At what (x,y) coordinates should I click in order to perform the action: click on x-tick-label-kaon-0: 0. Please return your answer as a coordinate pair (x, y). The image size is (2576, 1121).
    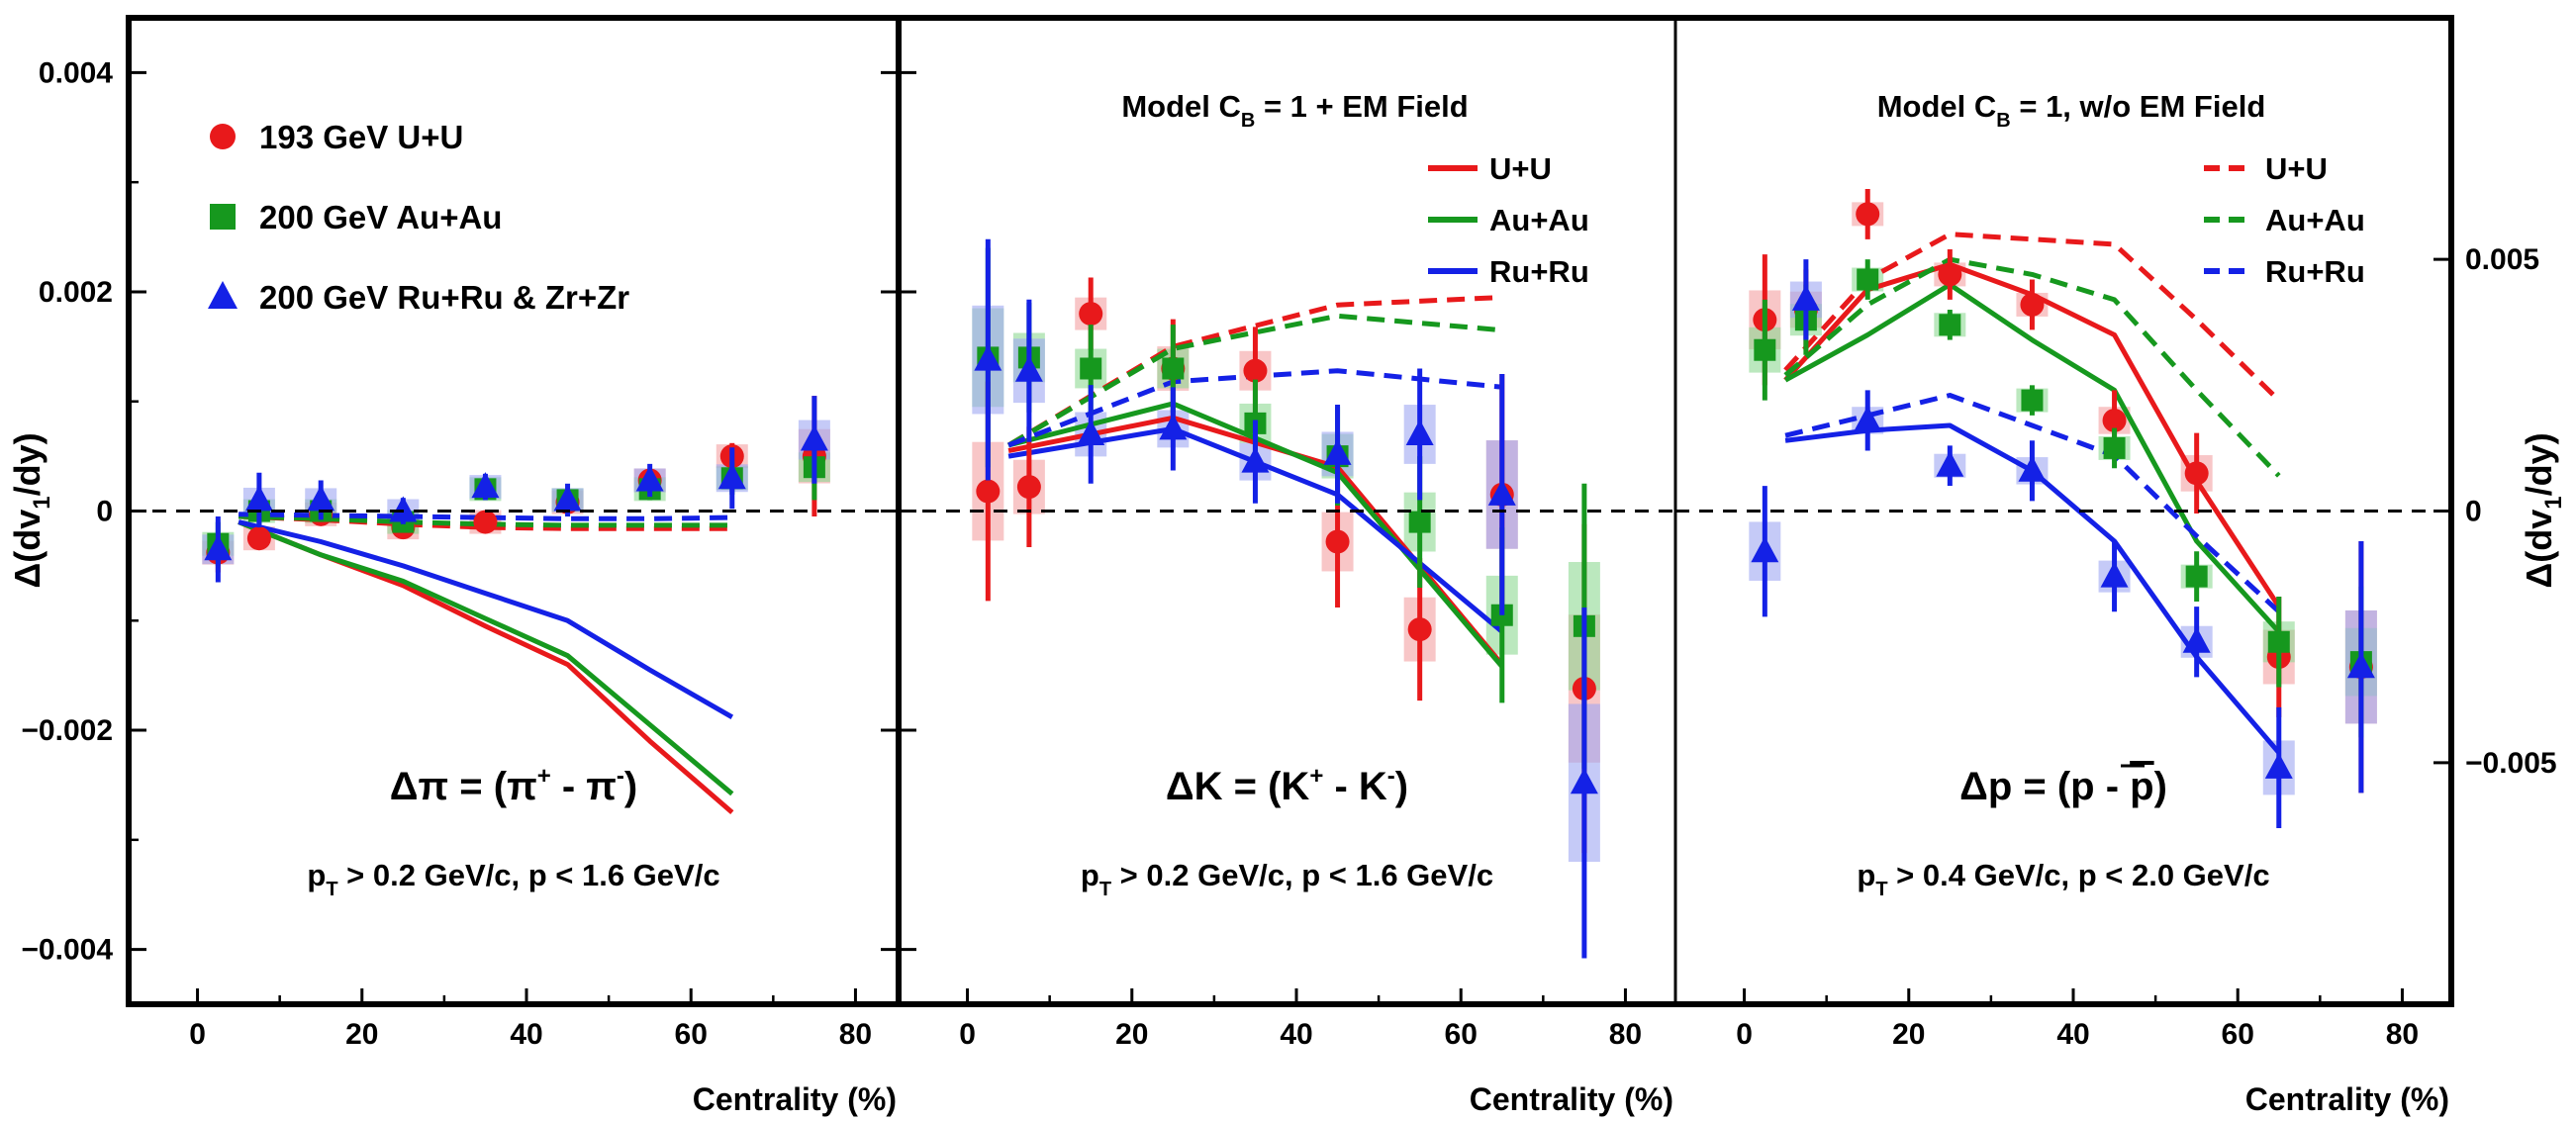
    Looking at the image, I should click on (967, 1034).